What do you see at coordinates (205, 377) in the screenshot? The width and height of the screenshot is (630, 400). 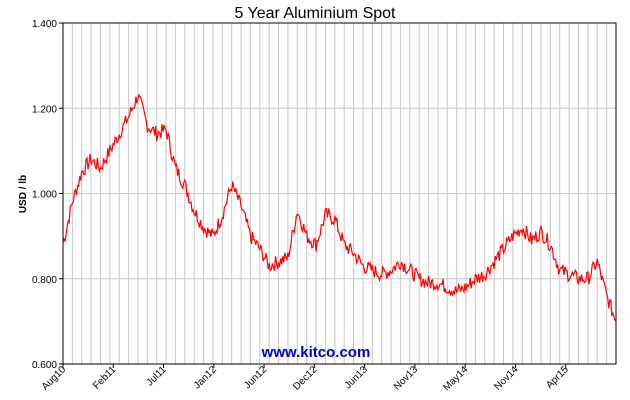 I see `x-tick-label: Jan12` at bounding box center [205, 377].